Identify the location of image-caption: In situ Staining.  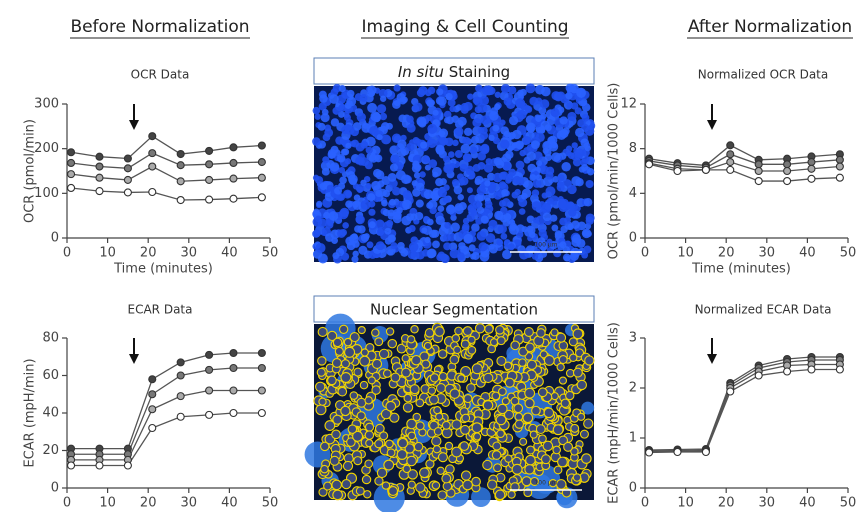
(454, 72).